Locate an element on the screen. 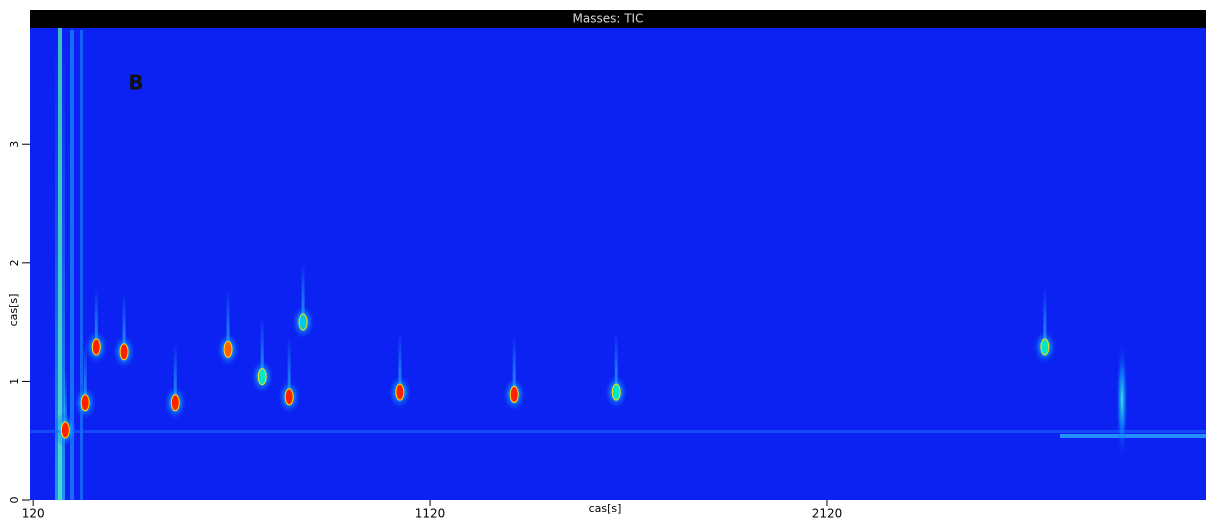  x-tick-label: 2120 is located at coordinates (827, 514).